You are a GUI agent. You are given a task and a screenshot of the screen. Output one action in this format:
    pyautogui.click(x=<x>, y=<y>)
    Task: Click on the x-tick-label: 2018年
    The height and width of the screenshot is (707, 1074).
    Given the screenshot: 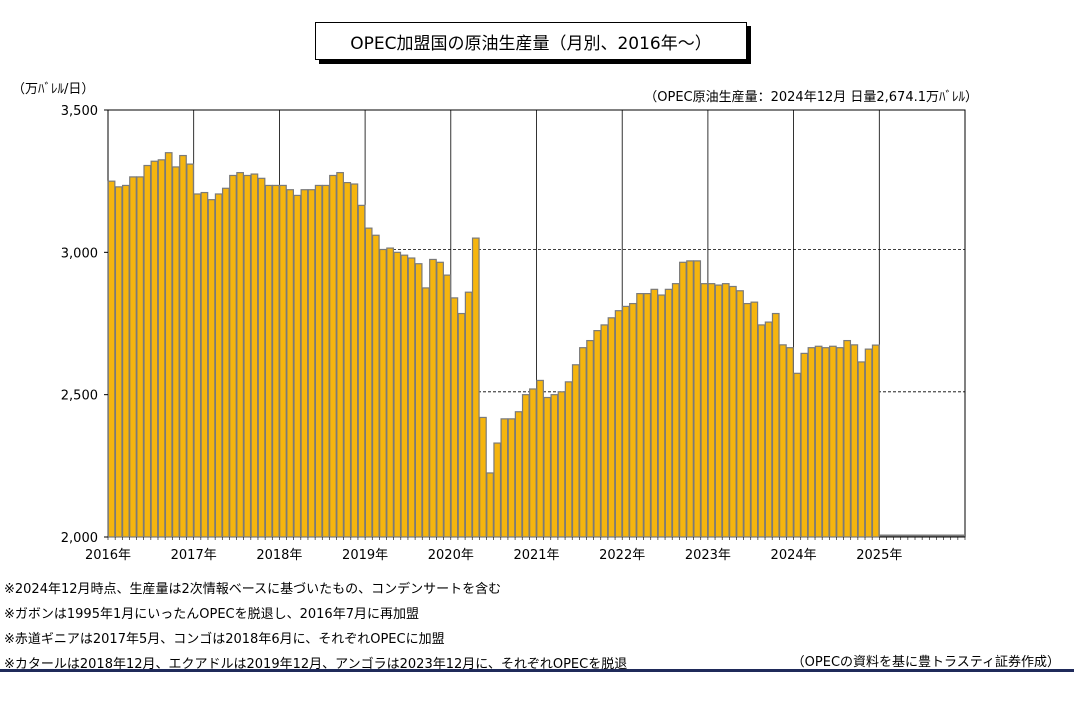 What is the action you would take?
    pyautogui.click(x=279, y=555)
    